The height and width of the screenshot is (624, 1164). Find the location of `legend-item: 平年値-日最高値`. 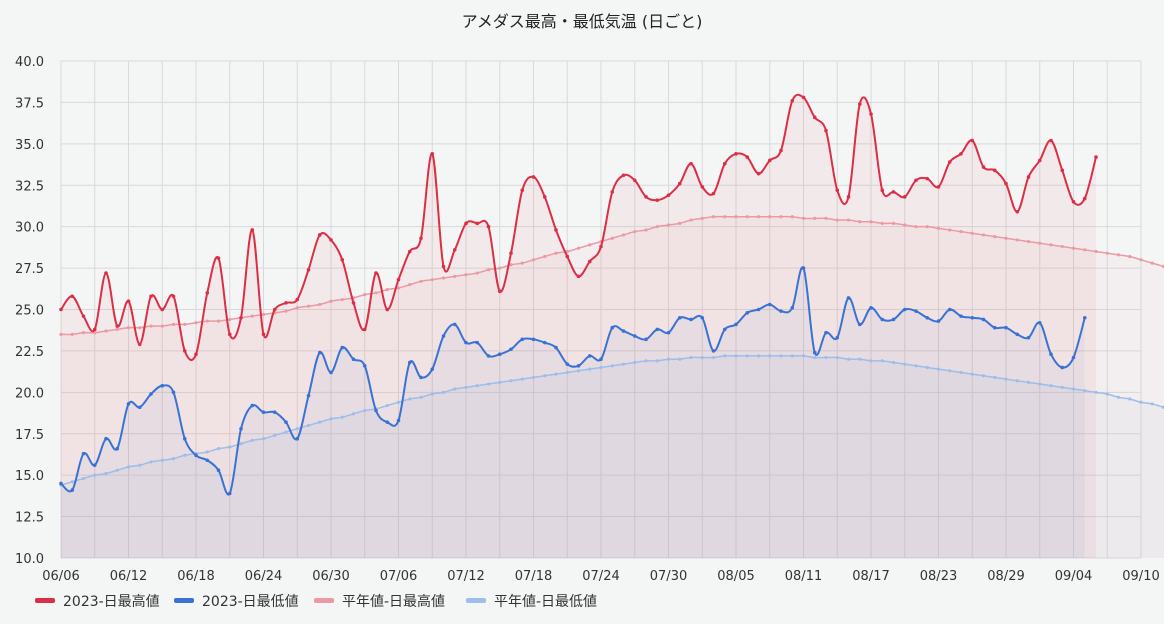

legend-item: 平年値-日最高値 is located at coordinates (379, 601).